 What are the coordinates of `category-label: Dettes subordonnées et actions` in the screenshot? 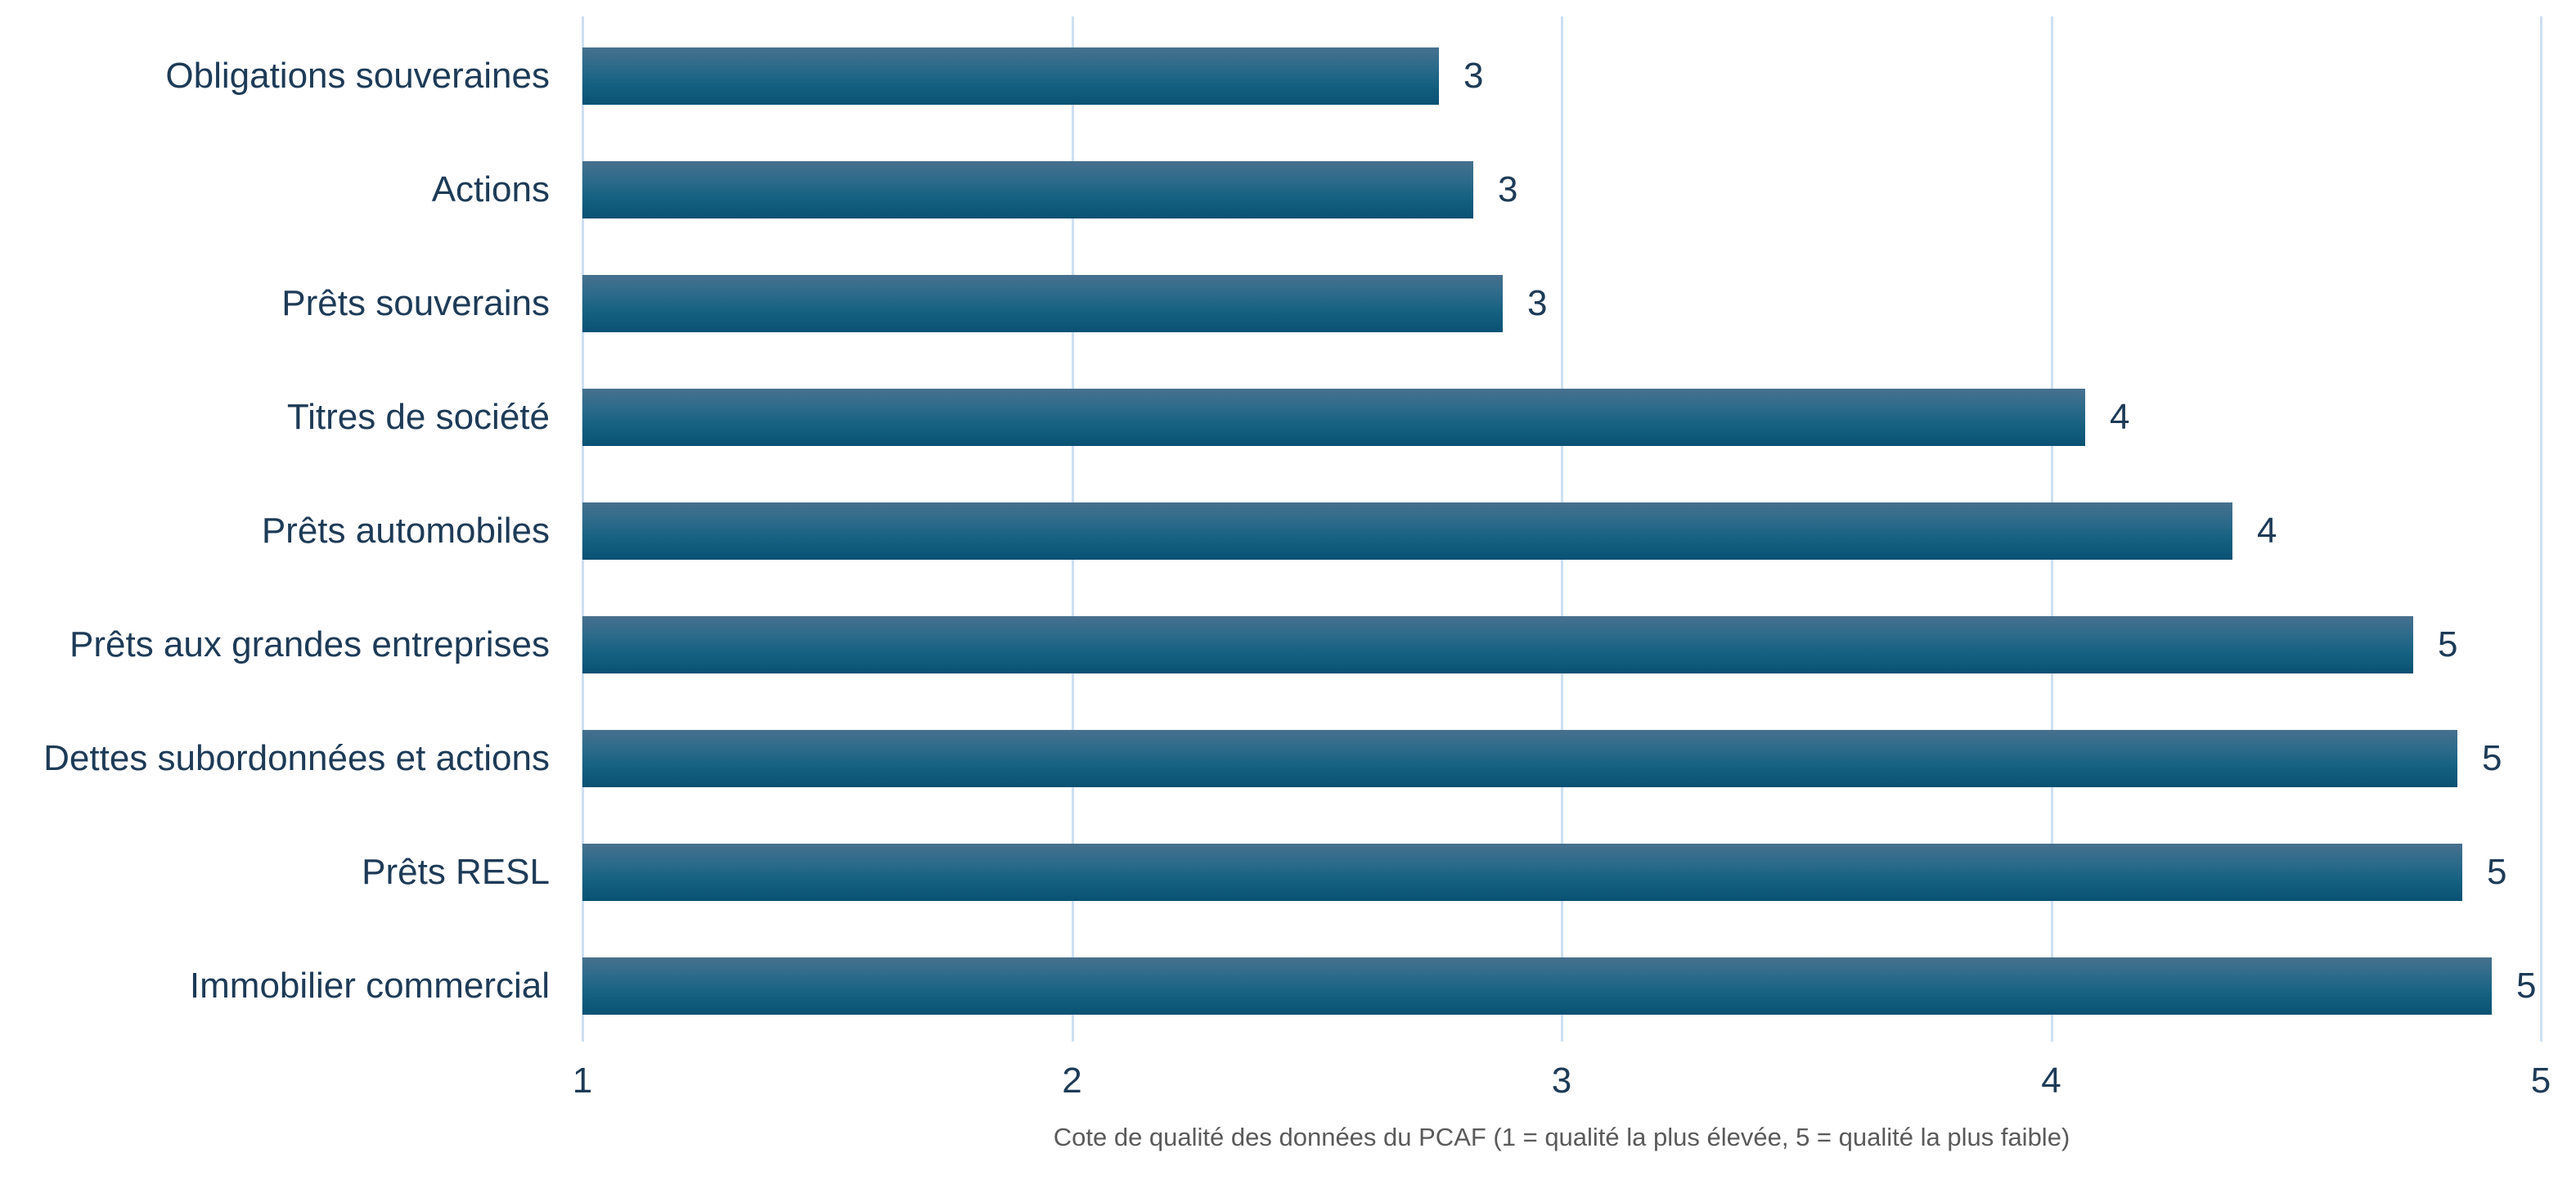 It's located at (296, 758).